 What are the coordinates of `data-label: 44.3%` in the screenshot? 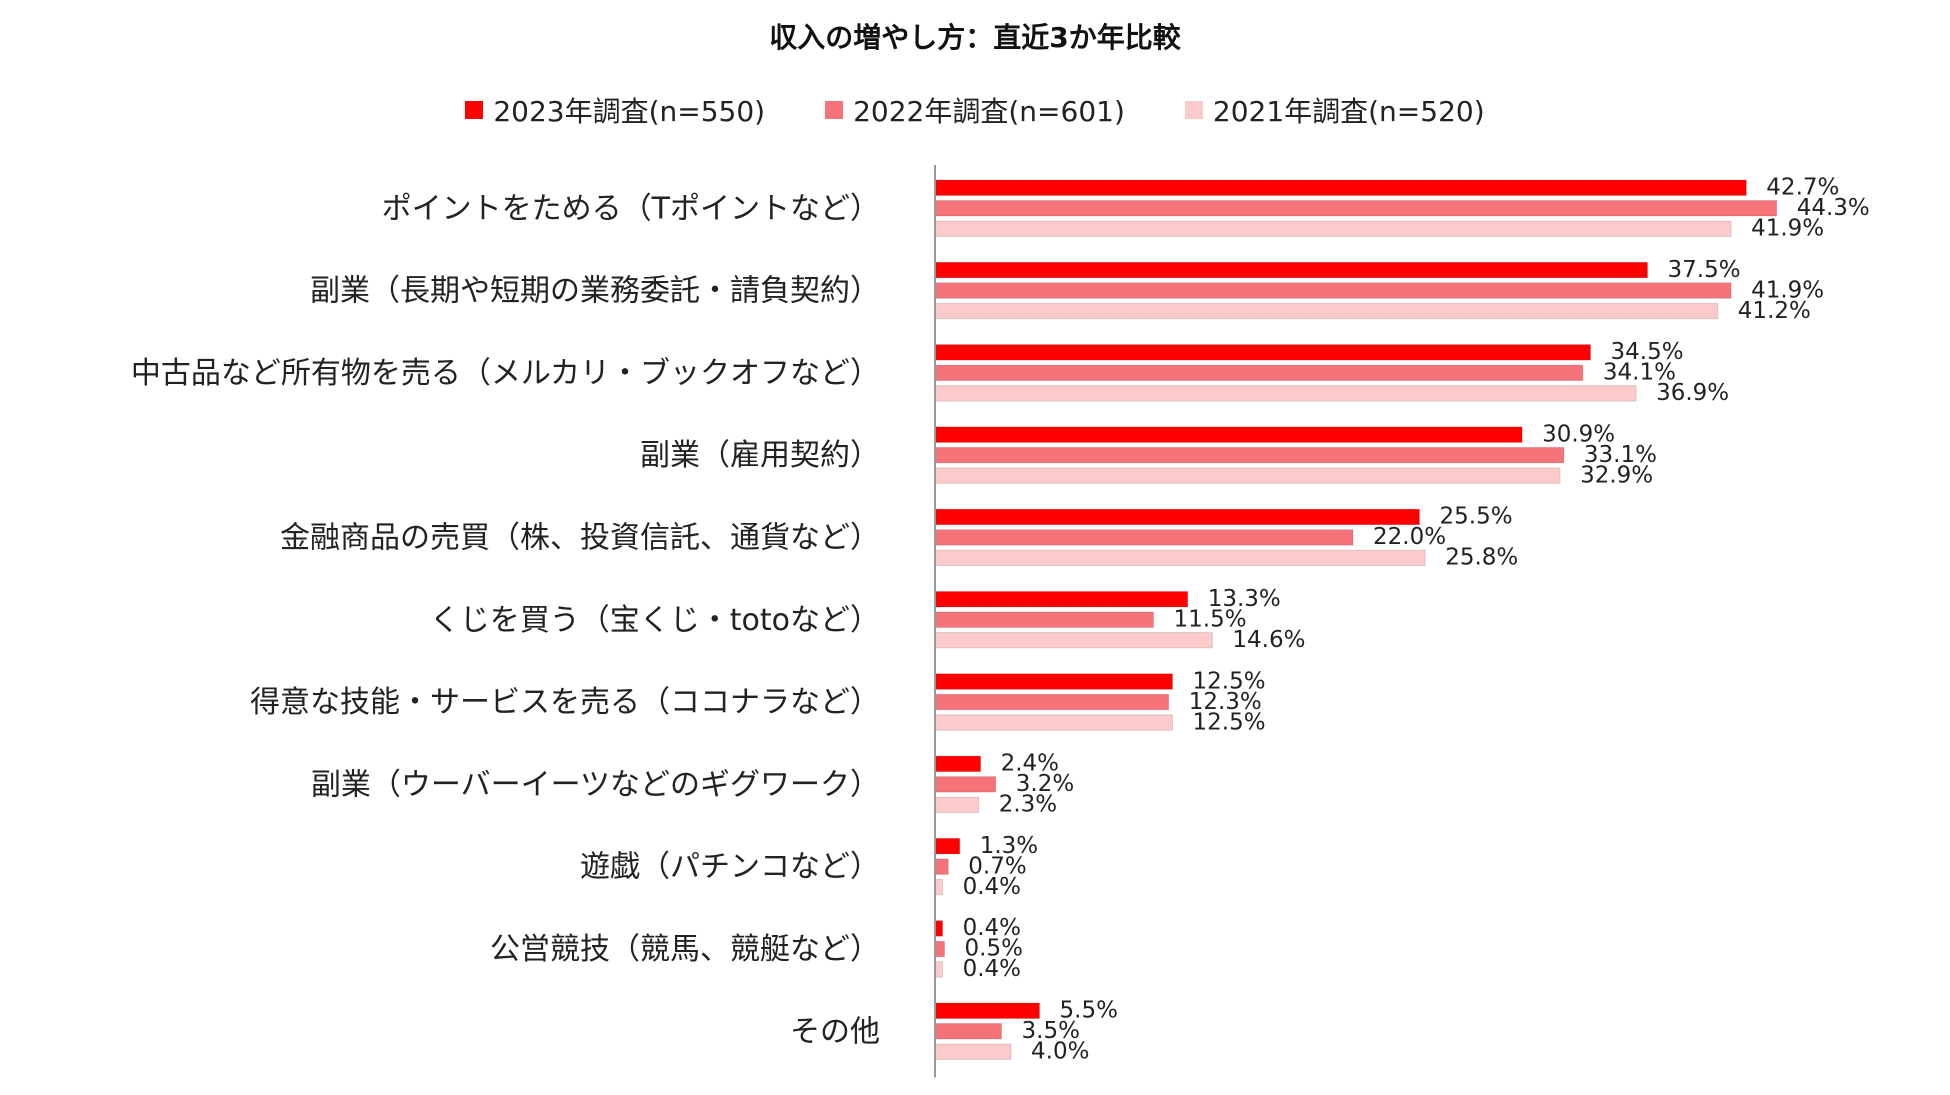 It's located at (1833, 208).